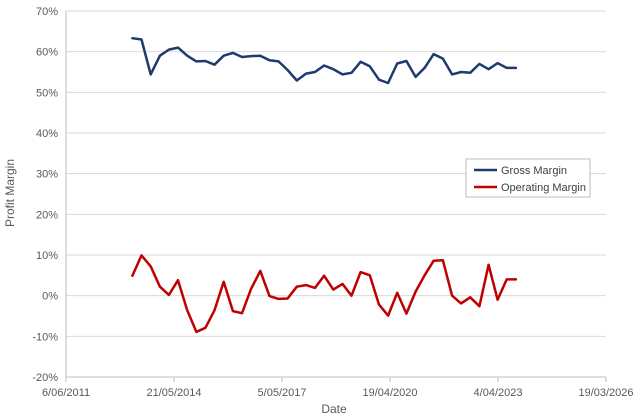 This screenshot has height=418, width=640. I want to click on y-tick-label: -10%, so click(45, 337).